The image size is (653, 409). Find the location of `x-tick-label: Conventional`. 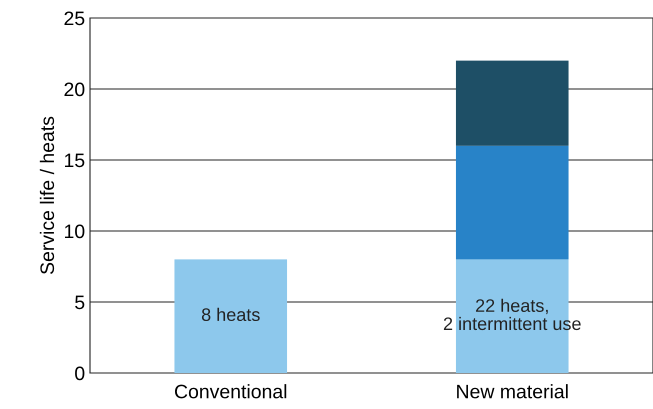

x-tick-label: Conventional is located at coordinates (230, 391).